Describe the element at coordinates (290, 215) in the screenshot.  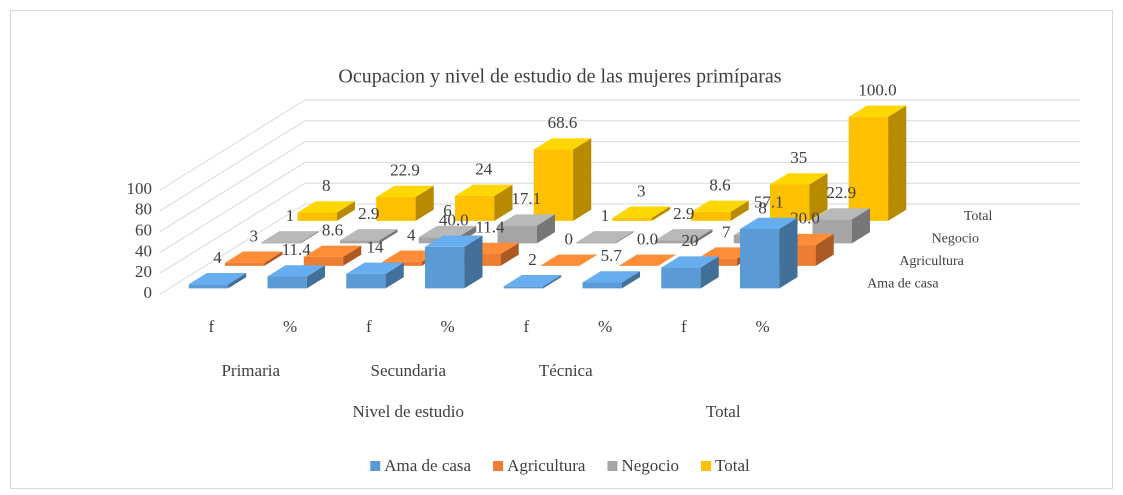
I see `data-label: 1` at that location.